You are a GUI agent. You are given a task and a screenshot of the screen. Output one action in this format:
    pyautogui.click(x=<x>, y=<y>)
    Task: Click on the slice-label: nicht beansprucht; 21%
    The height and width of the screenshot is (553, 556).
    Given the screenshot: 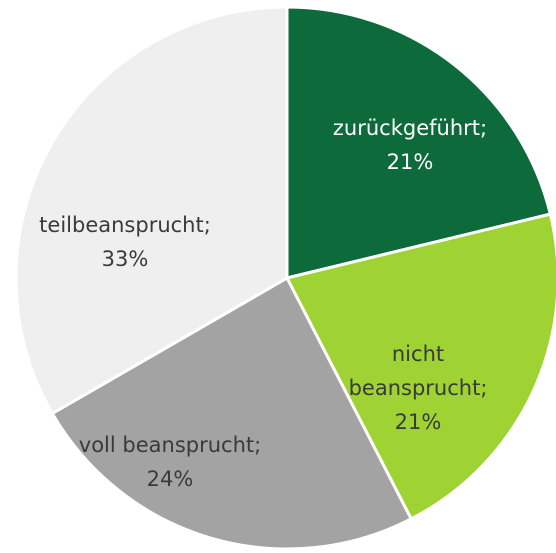 What is the action you would take?
    pyautogui.click(x=418, y=388)
    